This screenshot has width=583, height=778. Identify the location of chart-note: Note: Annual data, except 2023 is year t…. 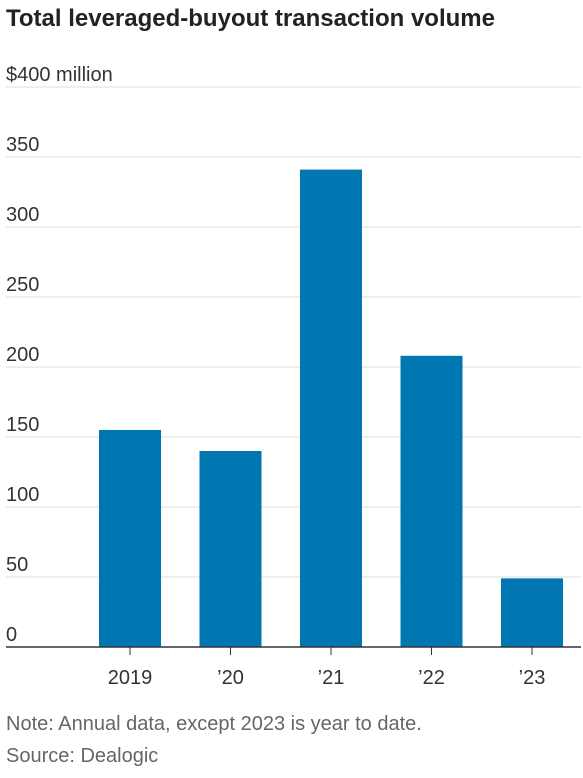
(214, 724).